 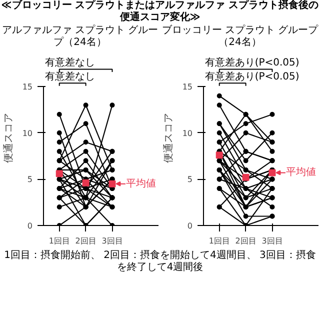 I want to click on chart-title: アルファルファ スプラウト グループ（24名）, so click(x=80, y=36).